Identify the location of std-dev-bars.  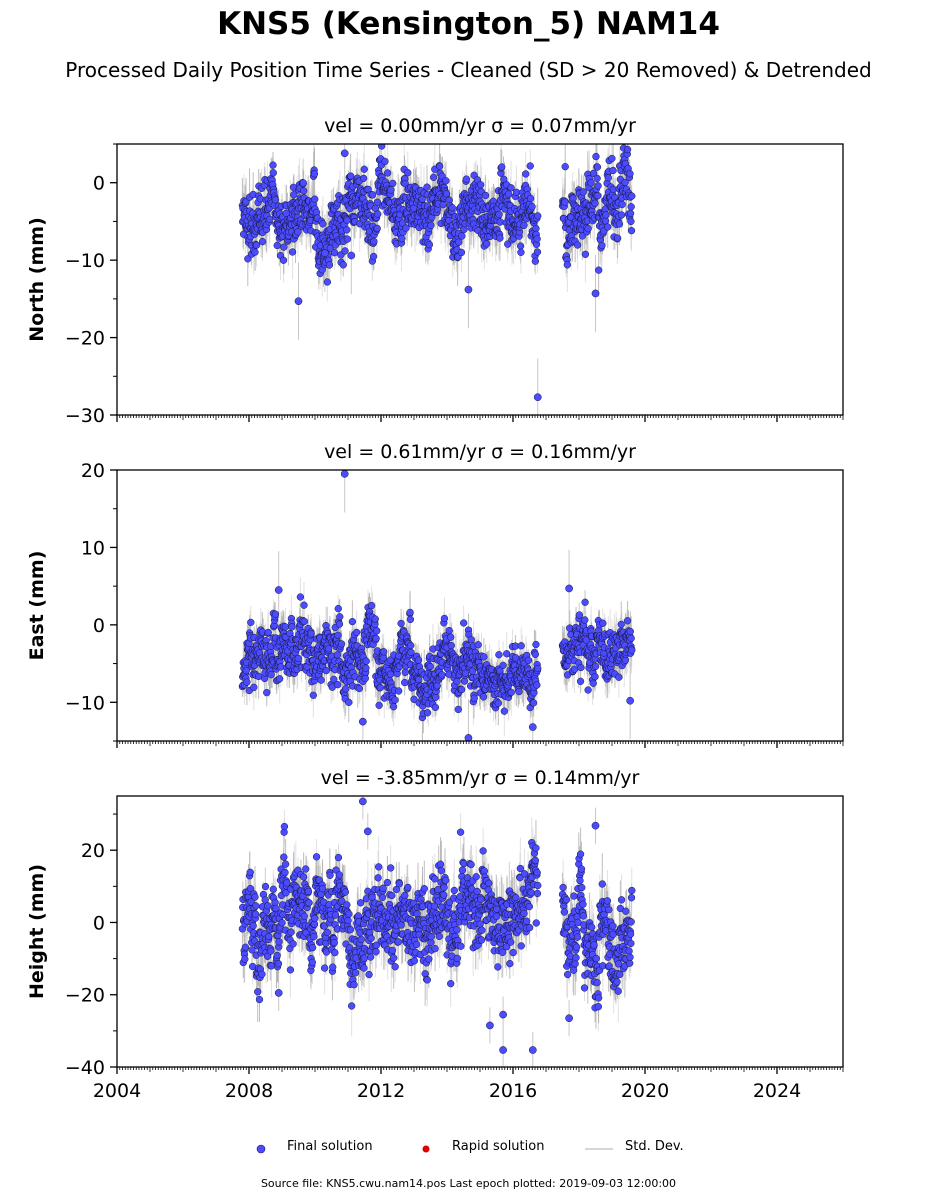
(437, 279).